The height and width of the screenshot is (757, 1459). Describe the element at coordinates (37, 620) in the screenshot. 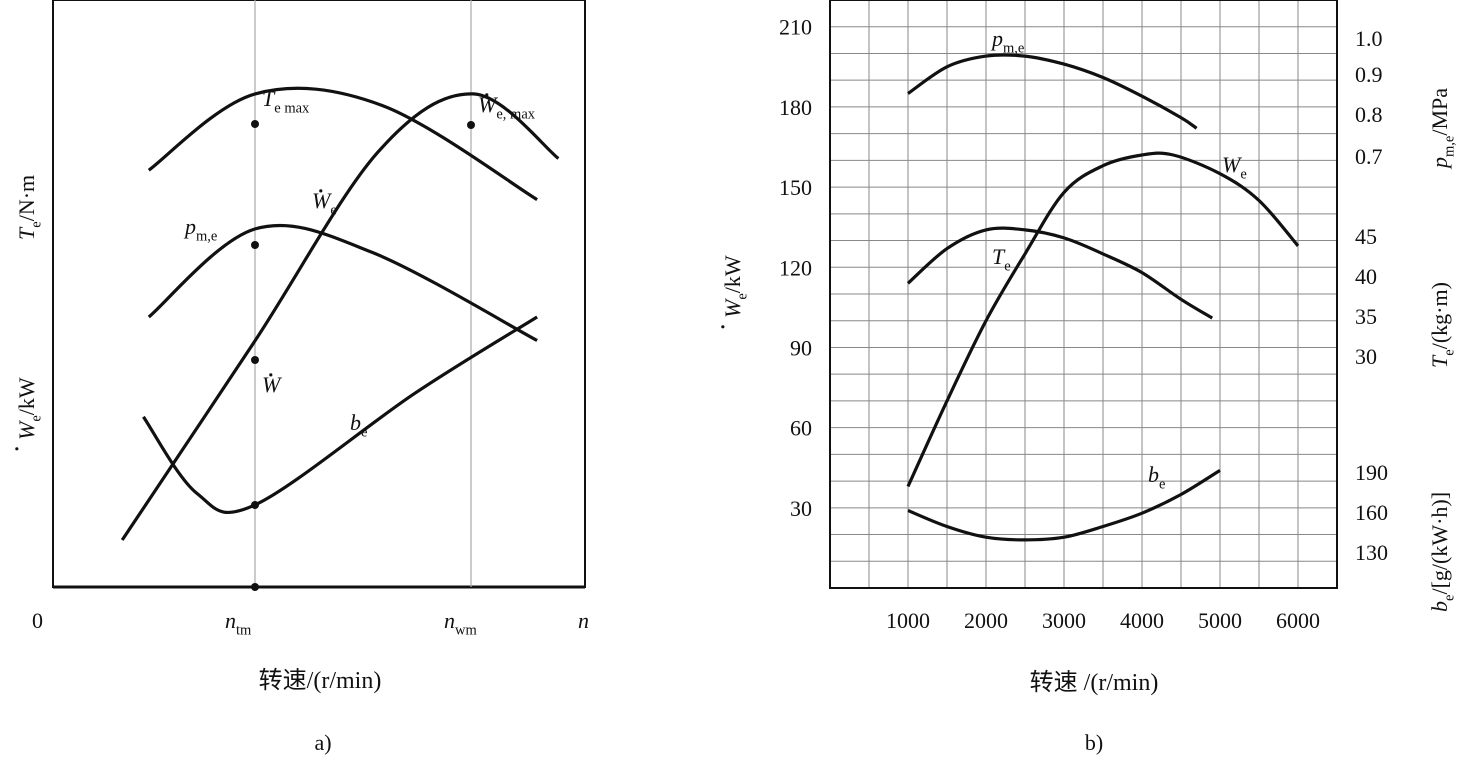

I see `x-origin-label: 0` at that location.